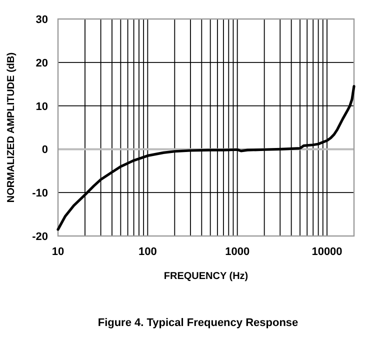 Image resolution: width=379 pixels, height=342 pixels. Describe the element at coordinates (327, 252) in the screenshot. I see `x-tick-label: 10000` at that location.